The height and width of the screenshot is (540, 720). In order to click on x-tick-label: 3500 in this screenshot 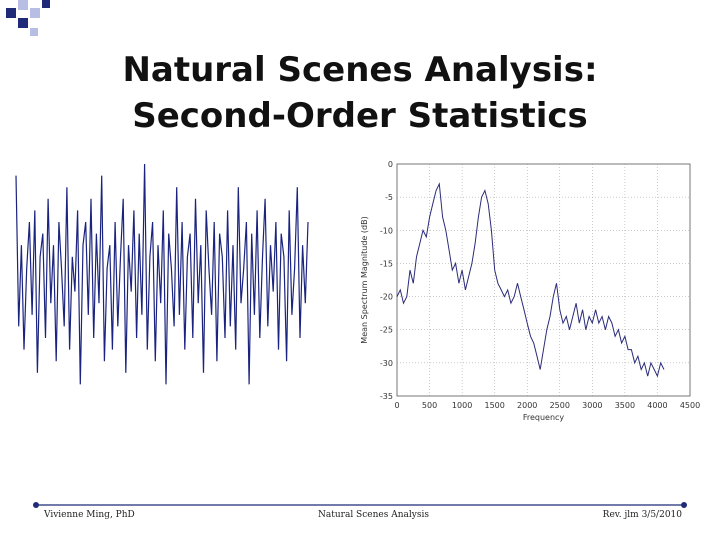, I will do `click(625, 405)`.